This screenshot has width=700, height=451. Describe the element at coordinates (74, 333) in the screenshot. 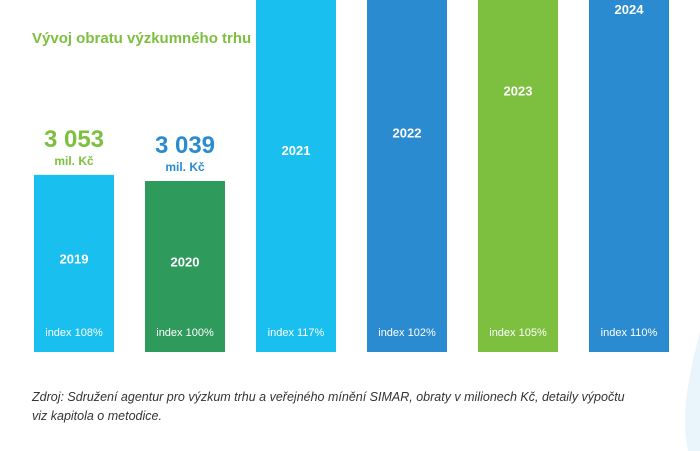

I see `index-label-2019: index 108%` at that location.